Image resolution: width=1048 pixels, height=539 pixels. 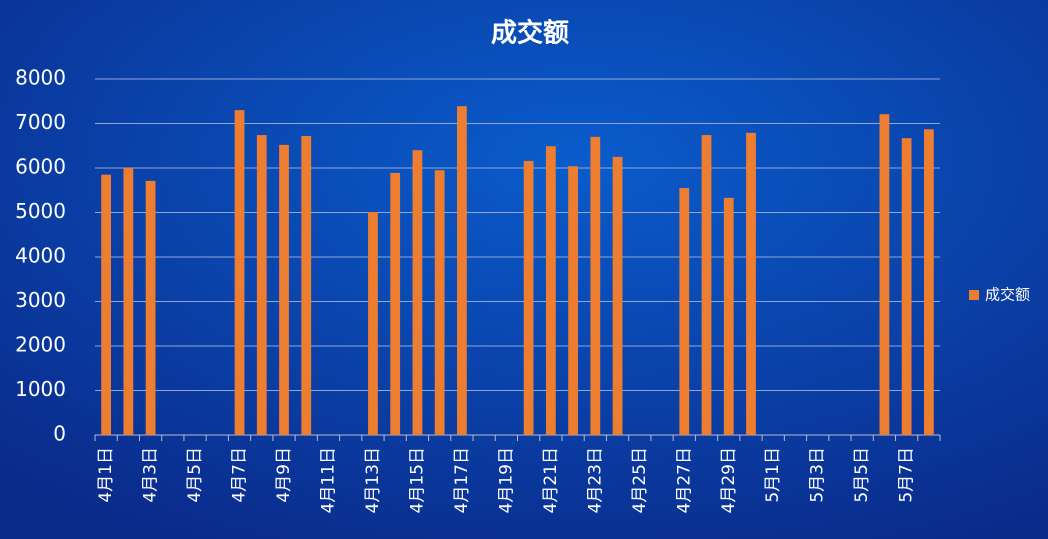 I want to click on y-tick-label: 5000, so click(x=40, y=211).